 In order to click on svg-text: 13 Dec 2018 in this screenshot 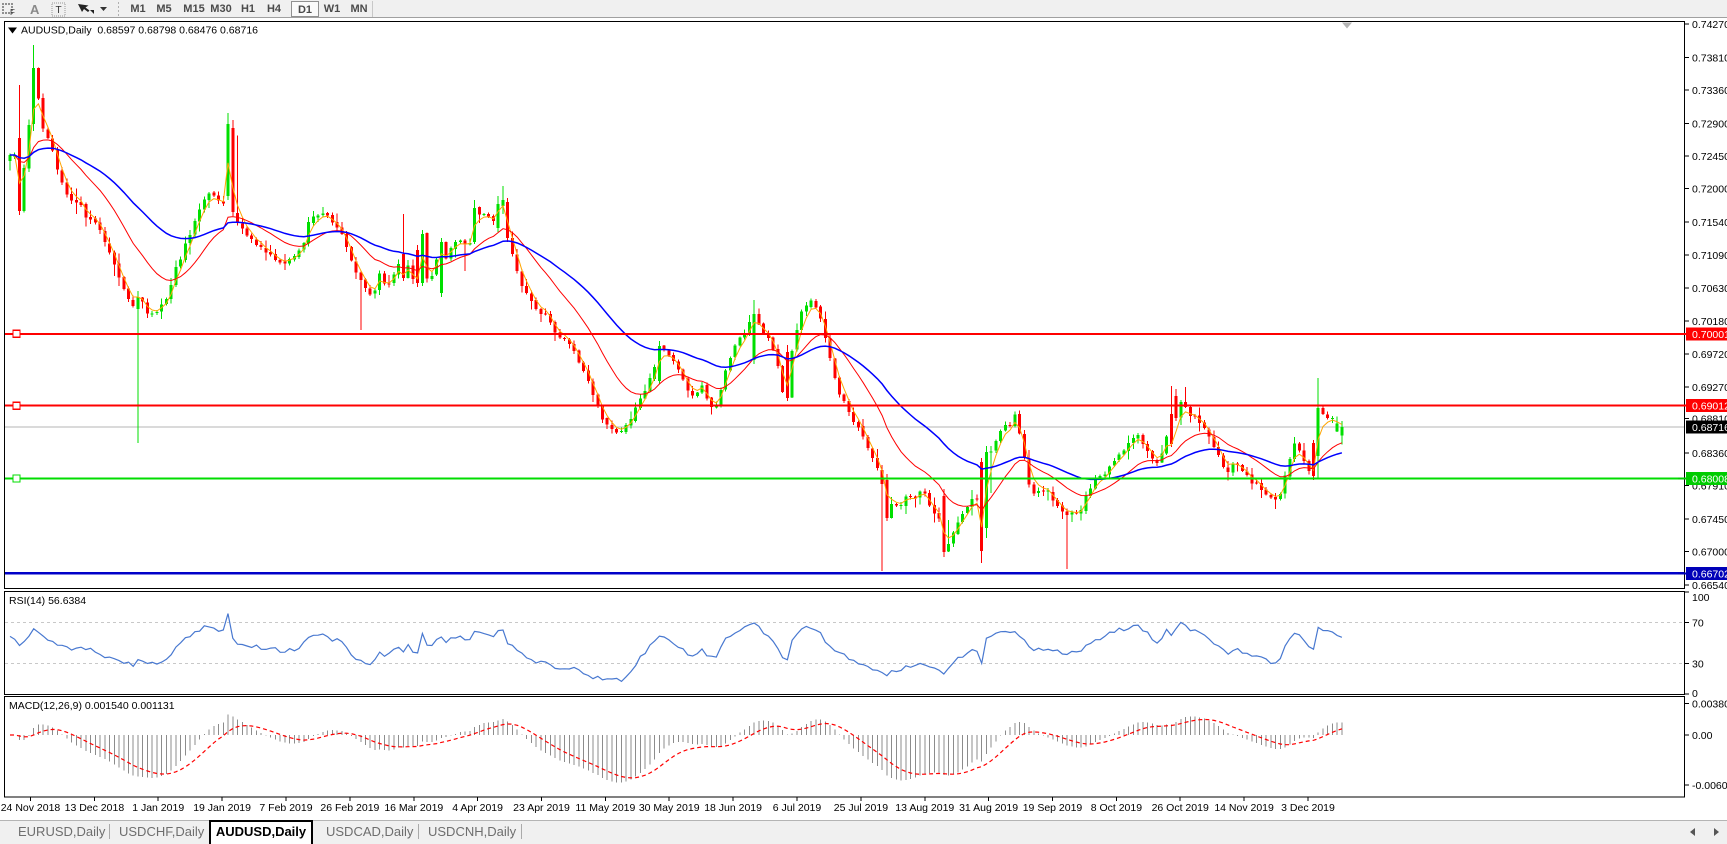, I will do `click(95, 808)`.